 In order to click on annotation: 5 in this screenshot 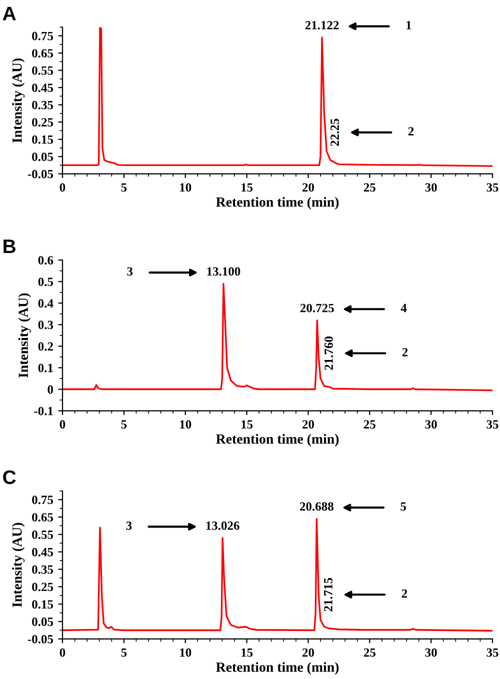, I will do `click(403, 506)`.